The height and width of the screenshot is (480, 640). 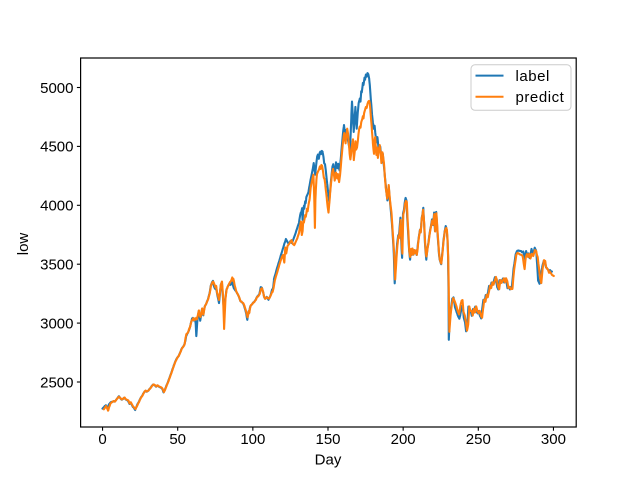 What do you see at coordinates (102, 439) in the screenshot?
I see `svg-text: 0` at bounding box center [102, 439].